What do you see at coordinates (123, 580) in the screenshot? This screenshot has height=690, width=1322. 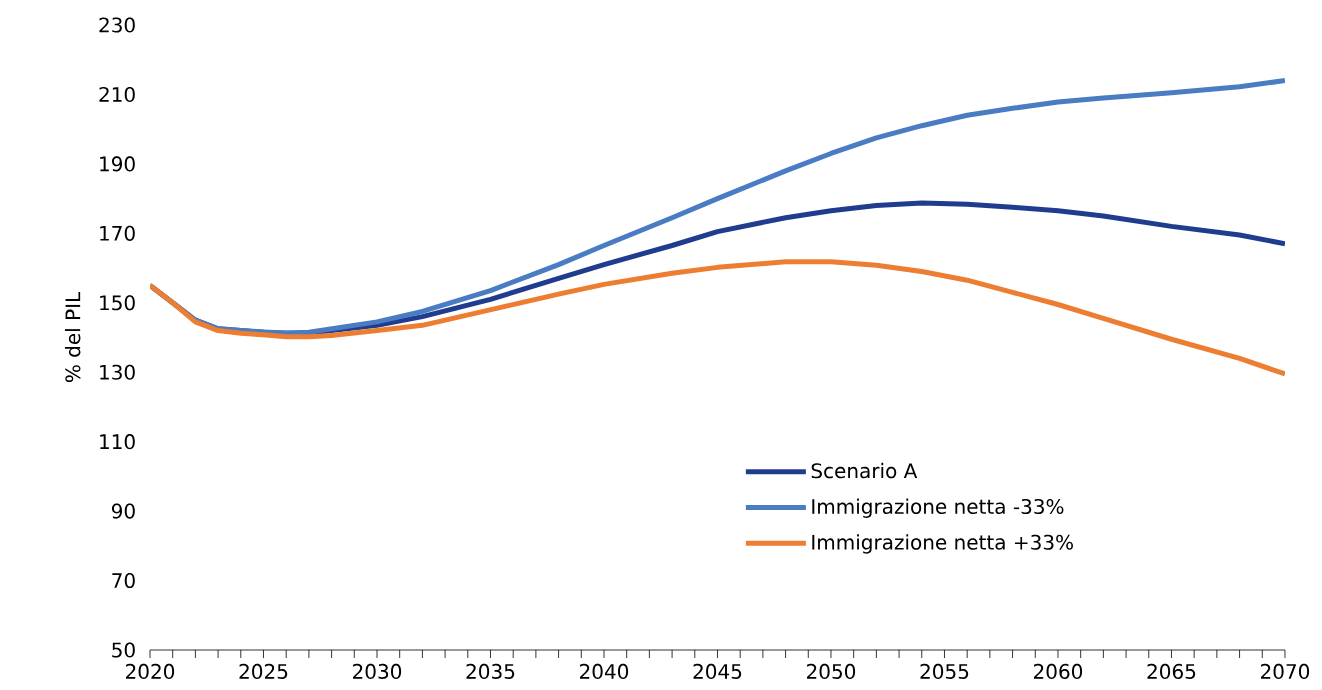 I see `y-tick-label: 70` at bounding box center [123, 580].